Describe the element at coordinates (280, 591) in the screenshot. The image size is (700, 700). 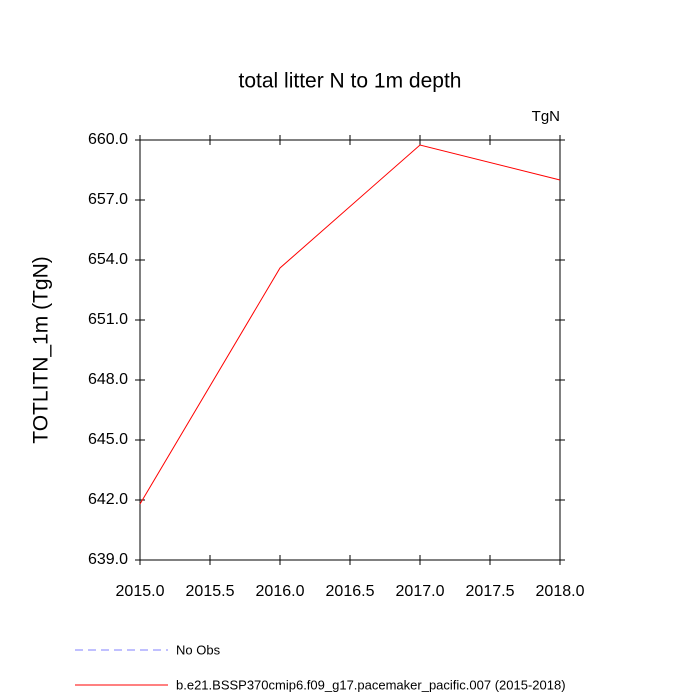
I see `x-tick-label: 2016.0` at that location.